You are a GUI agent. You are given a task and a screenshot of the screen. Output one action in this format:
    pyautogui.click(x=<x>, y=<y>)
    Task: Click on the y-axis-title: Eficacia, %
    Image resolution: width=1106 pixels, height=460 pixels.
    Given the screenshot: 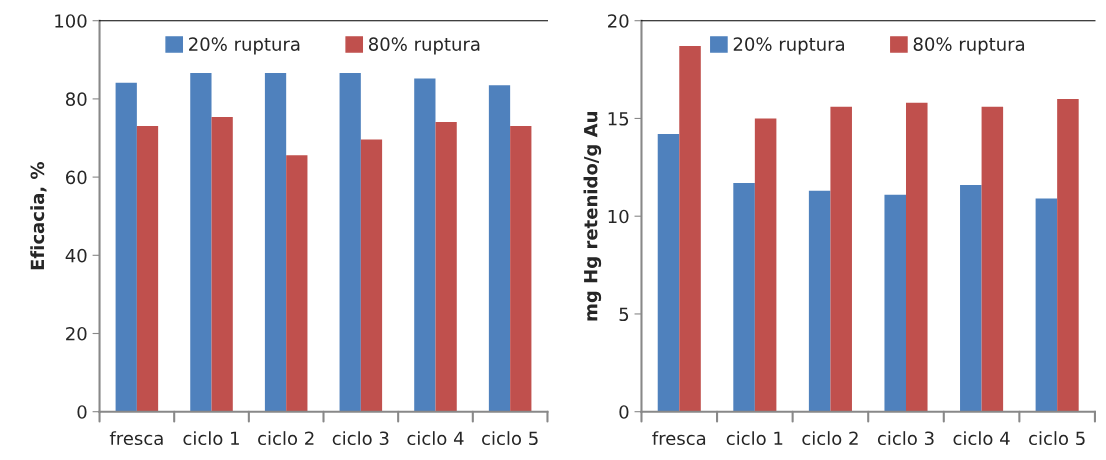 What is the action you would take?
    pyautogui.click(x=38, y=215)
    